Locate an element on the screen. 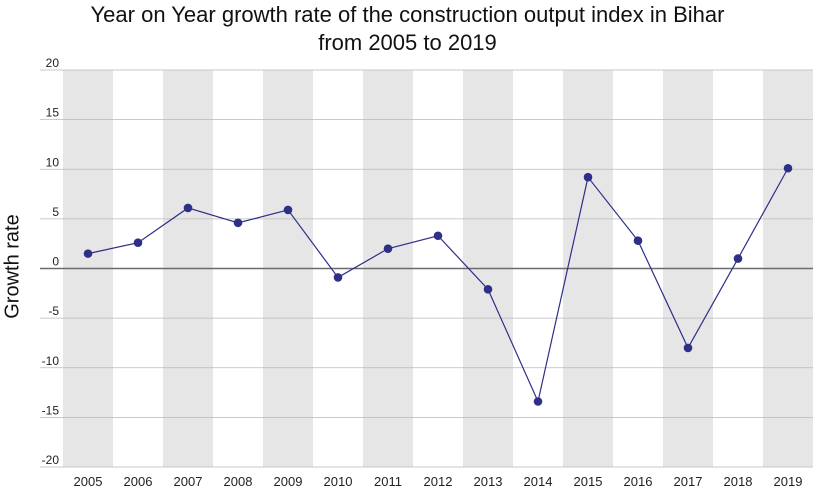 Image resolution: width=815 pixels, height=490 pixels. data-point-2018 is located at coordinates (738, 258).